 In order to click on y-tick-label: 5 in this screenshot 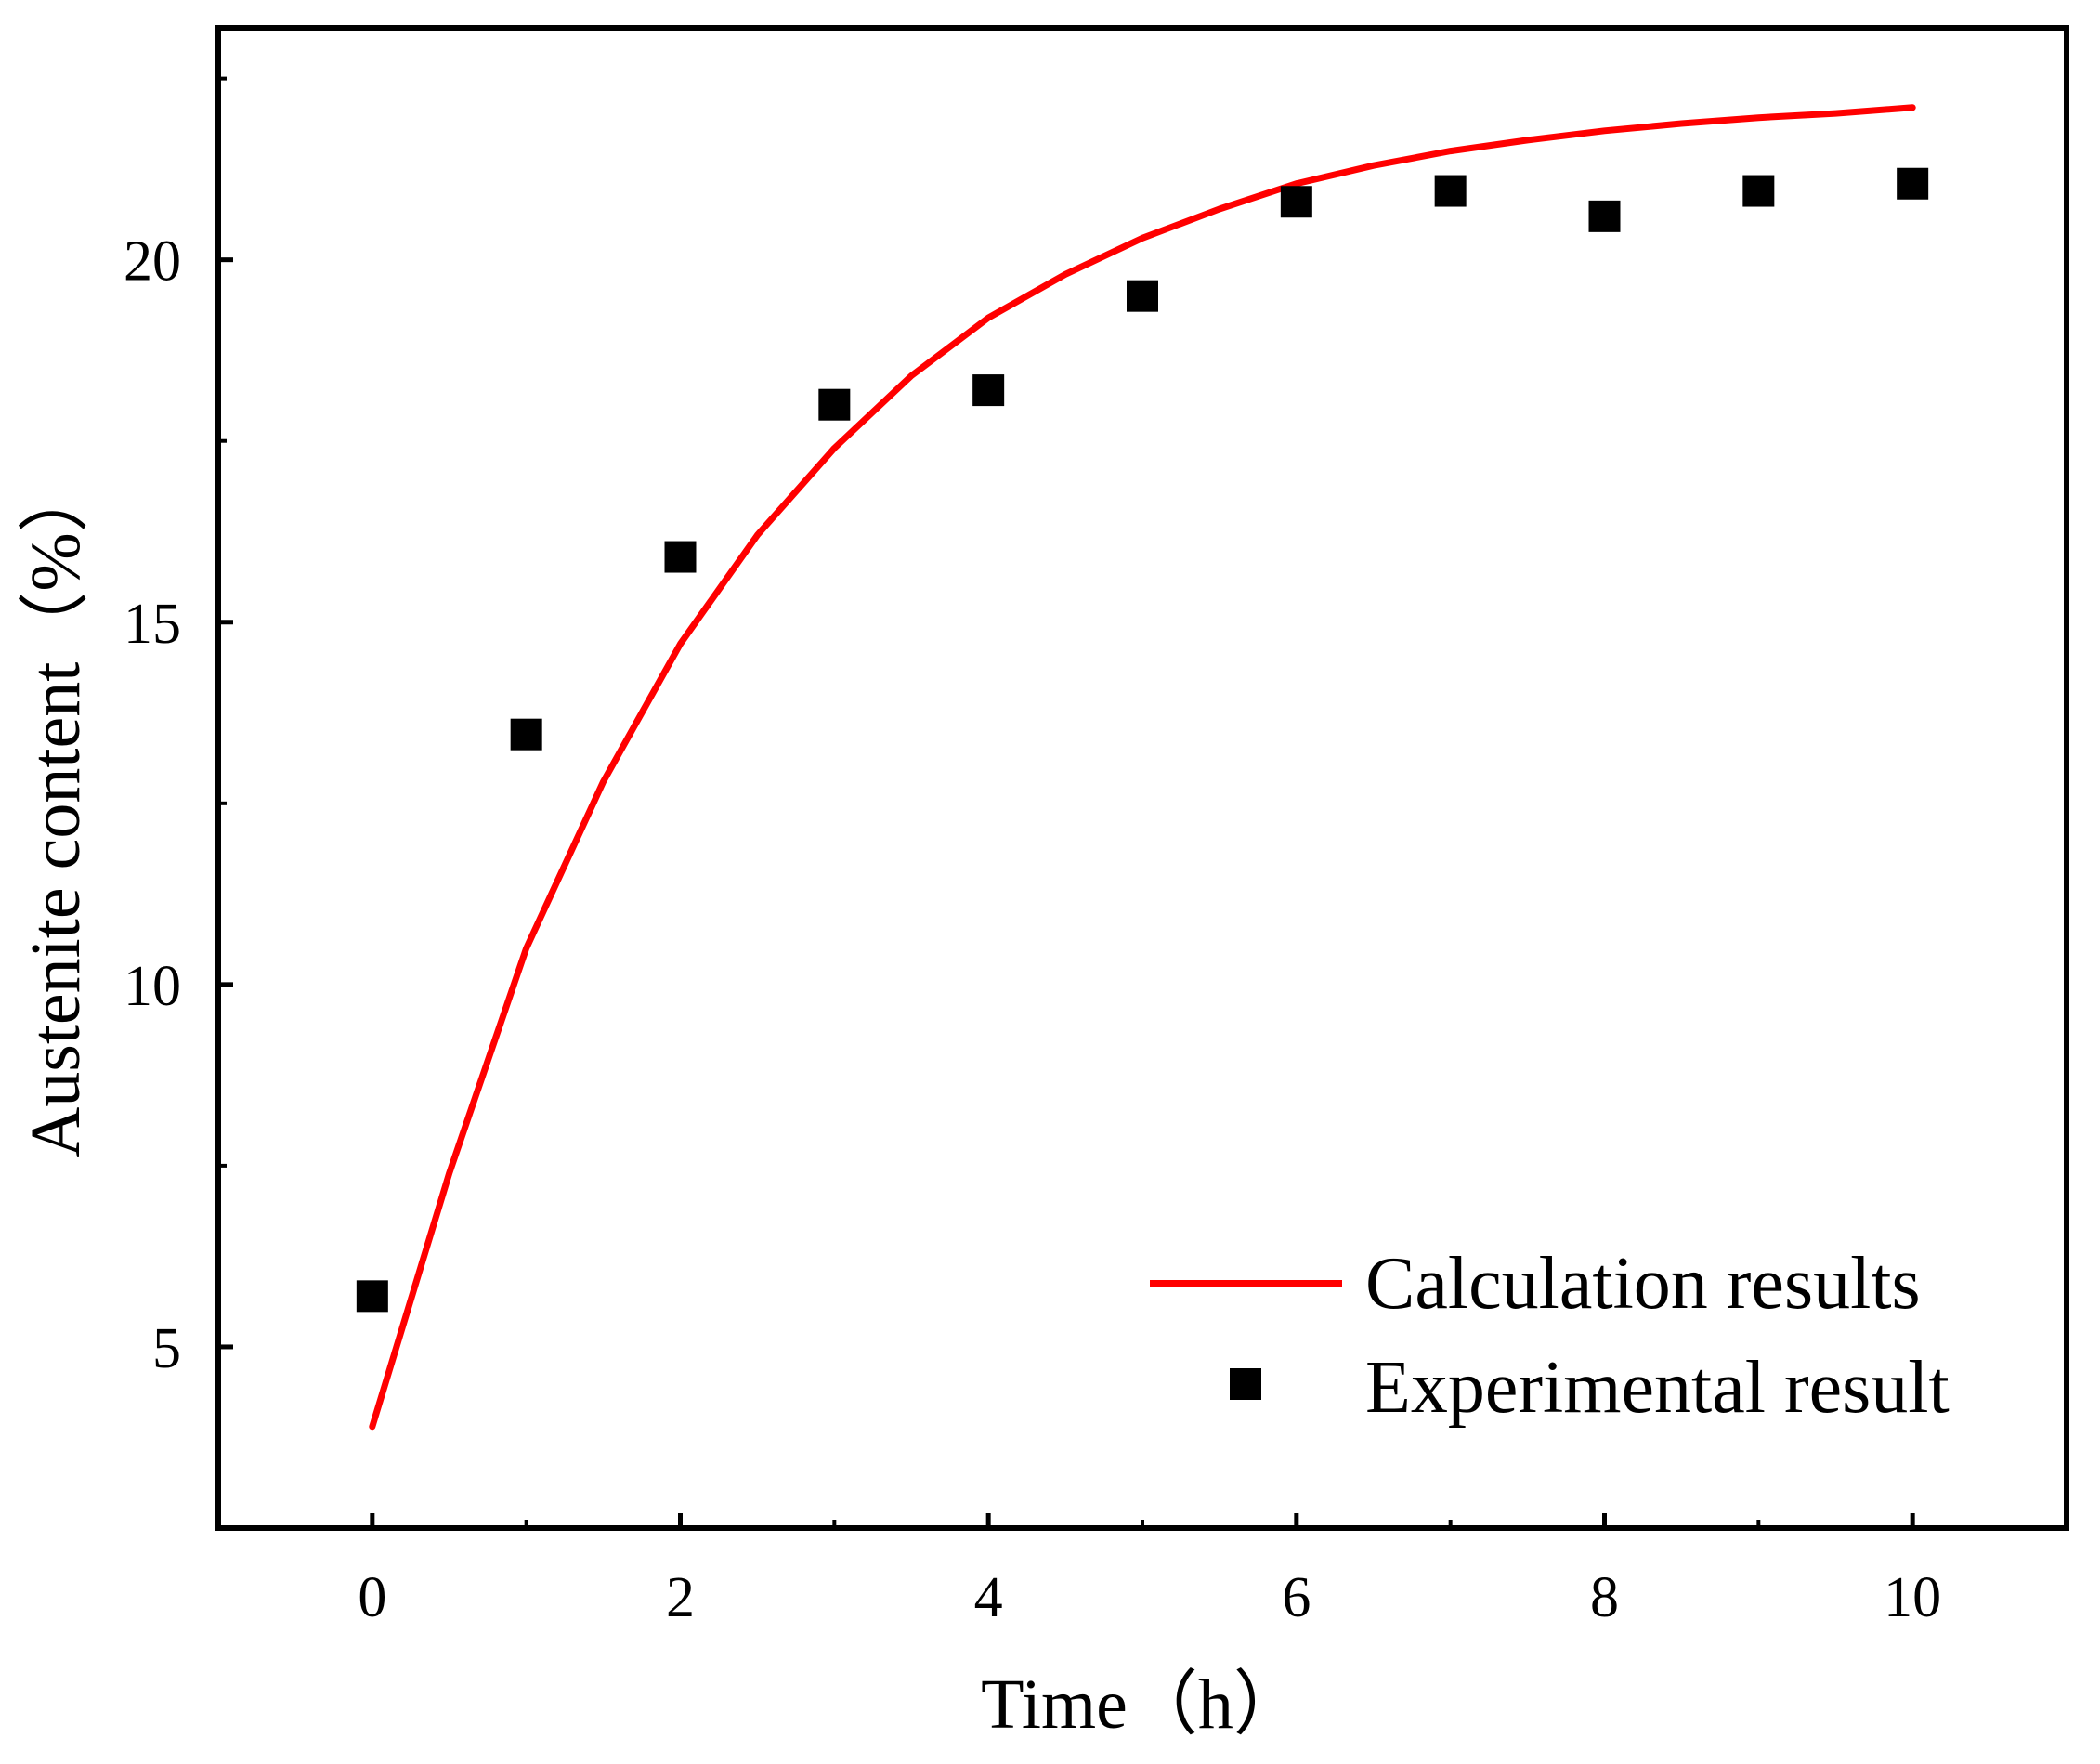, I will do `click(166, 1348)`.